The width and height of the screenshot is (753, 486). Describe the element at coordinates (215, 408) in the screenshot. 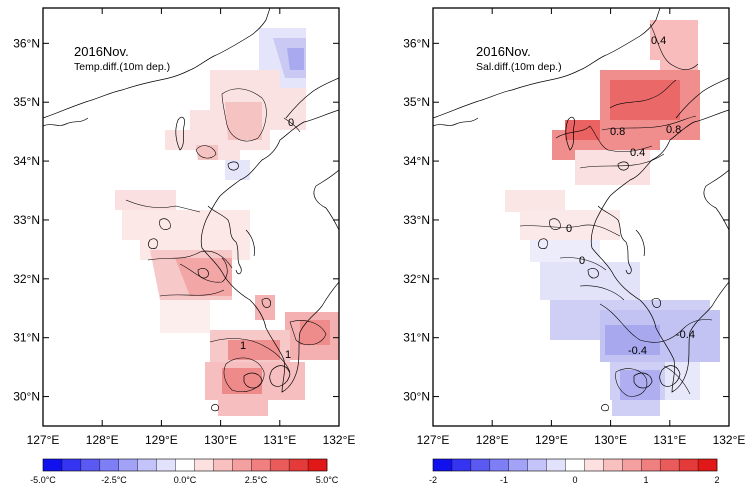

I see `small-island` at that location.